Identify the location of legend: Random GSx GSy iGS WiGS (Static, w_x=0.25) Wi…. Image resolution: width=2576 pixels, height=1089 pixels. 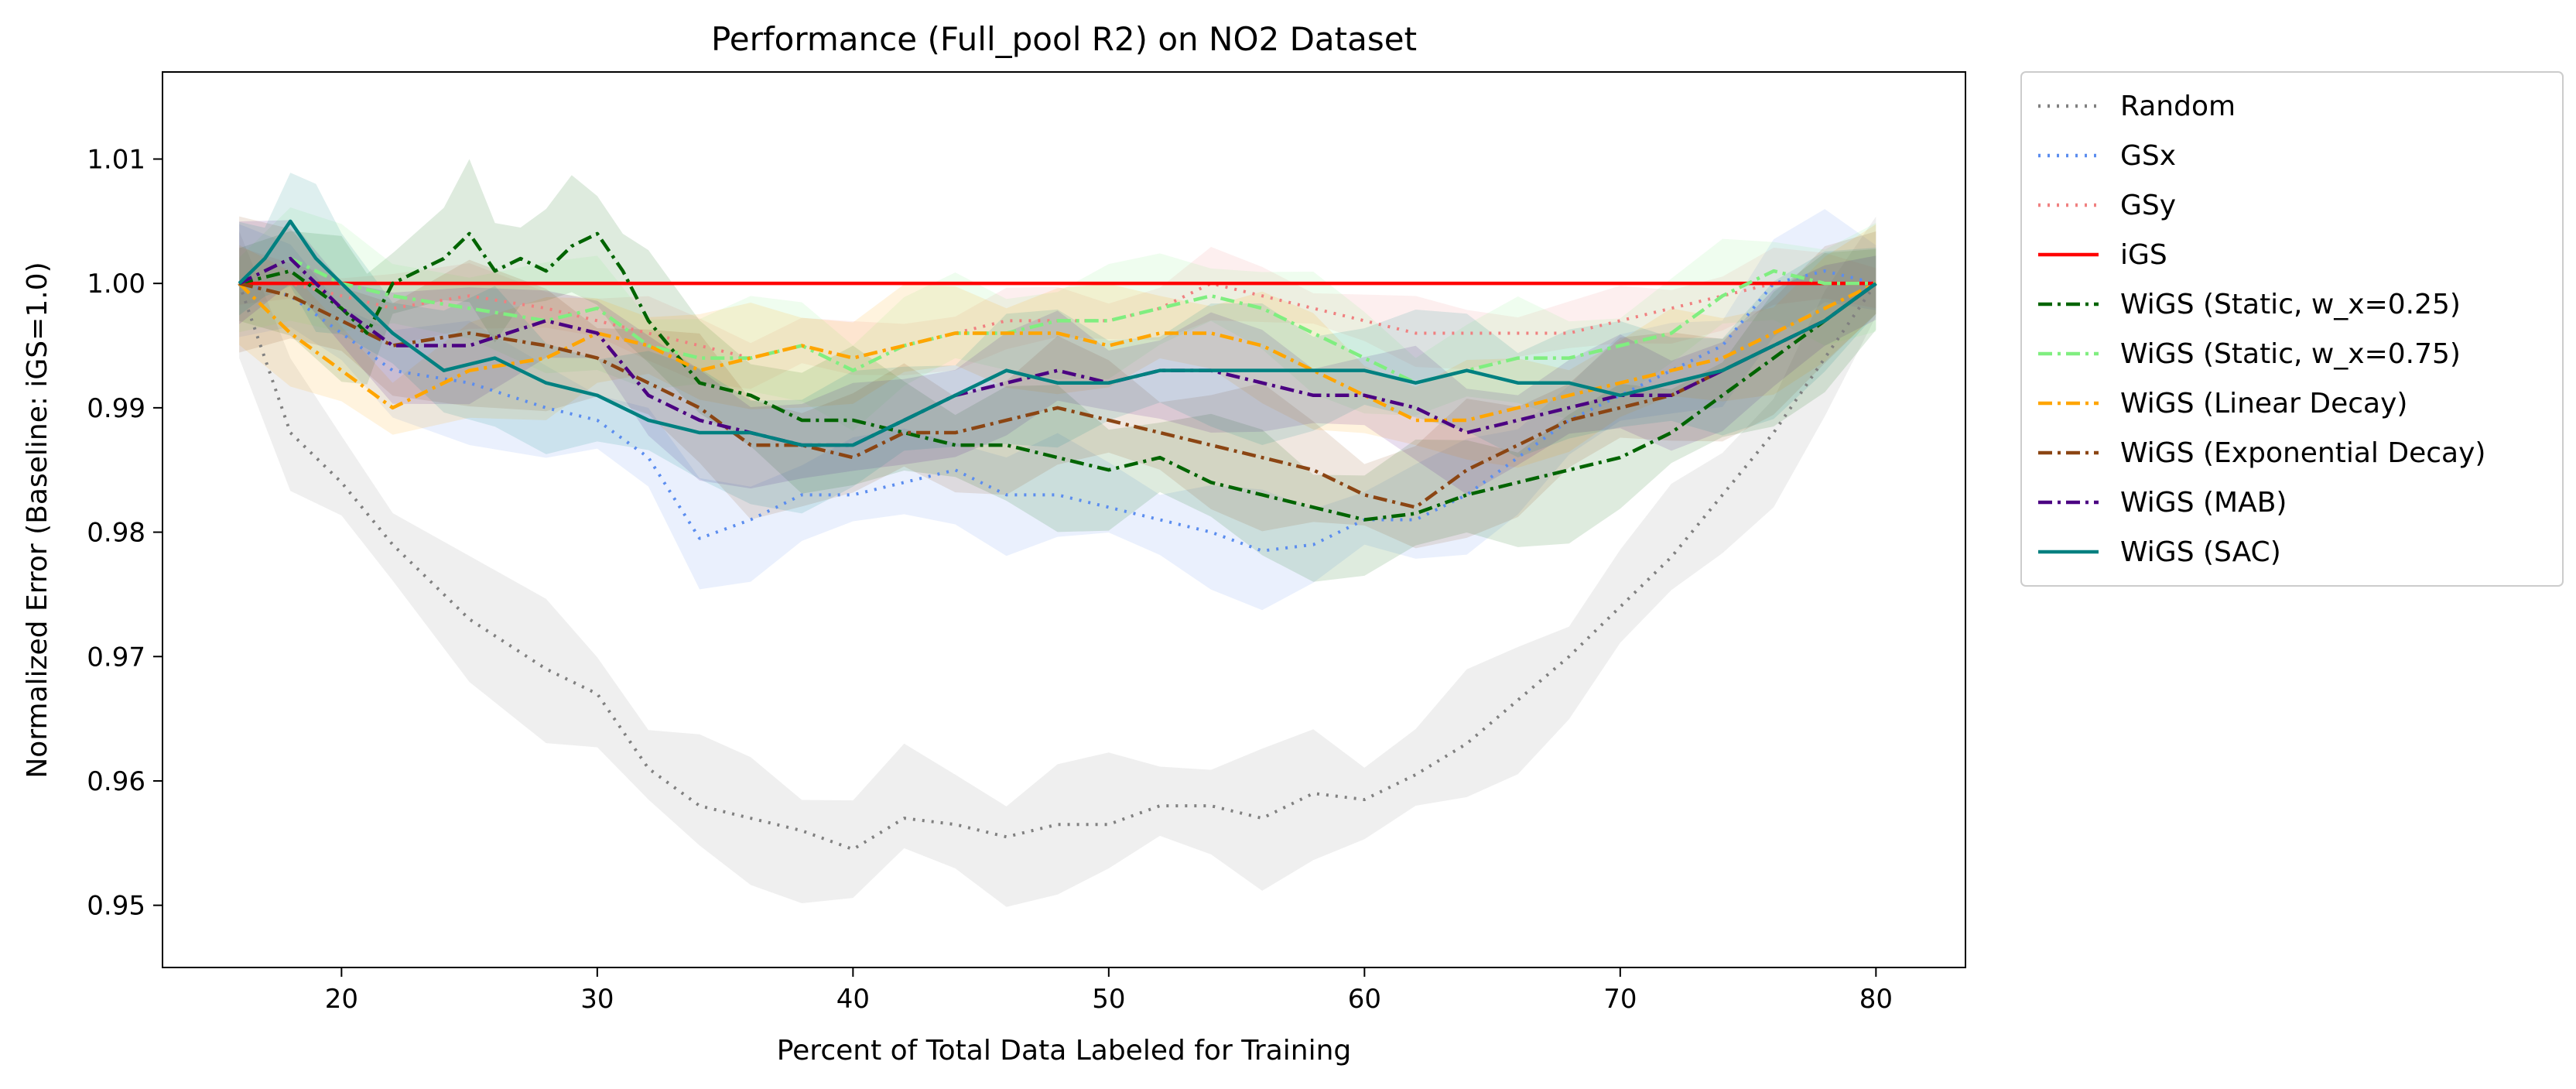
(2292, 329).